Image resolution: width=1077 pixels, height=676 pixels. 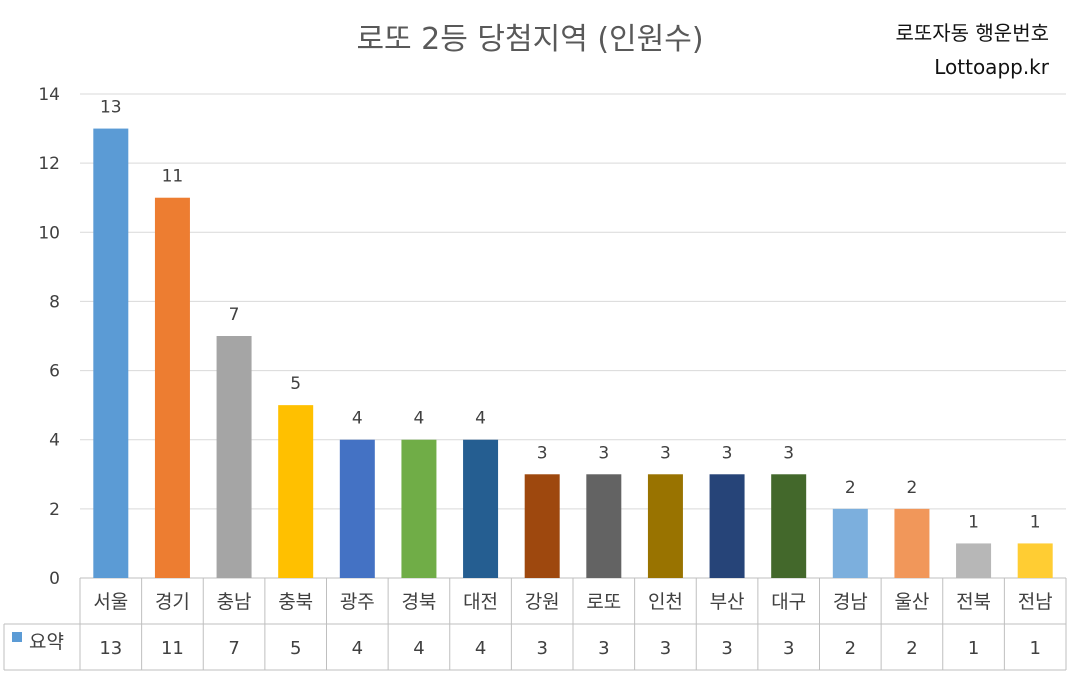 I want to click on brand-block: 로또자동 행운번호 Lottoapp.kr, so click(x=972, y=50).